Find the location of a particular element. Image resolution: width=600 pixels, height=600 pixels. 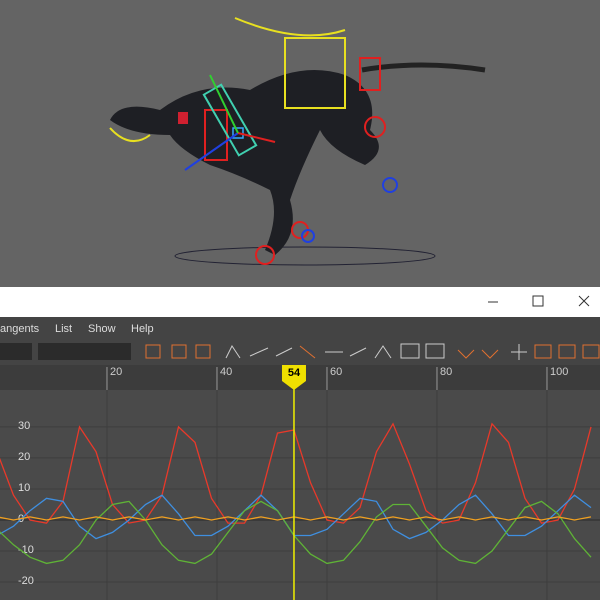

x-tick-label: 100 is located at coordinates (559, 372).